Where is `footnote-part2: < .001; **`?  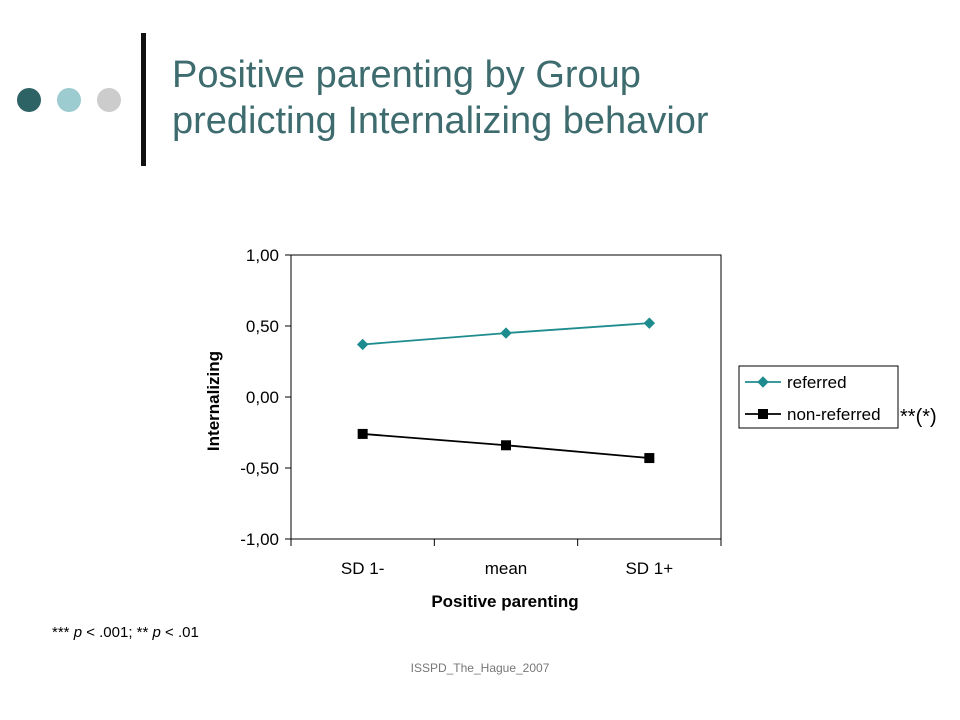
footnote-part2: < .001; ** is located at coordinates (117, 632).